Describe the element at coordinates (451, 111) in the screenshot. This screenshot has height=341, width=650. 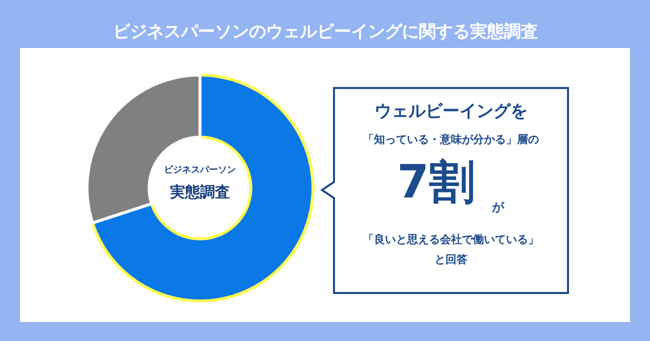
I see `text: ウェルビーイングを` at that location.